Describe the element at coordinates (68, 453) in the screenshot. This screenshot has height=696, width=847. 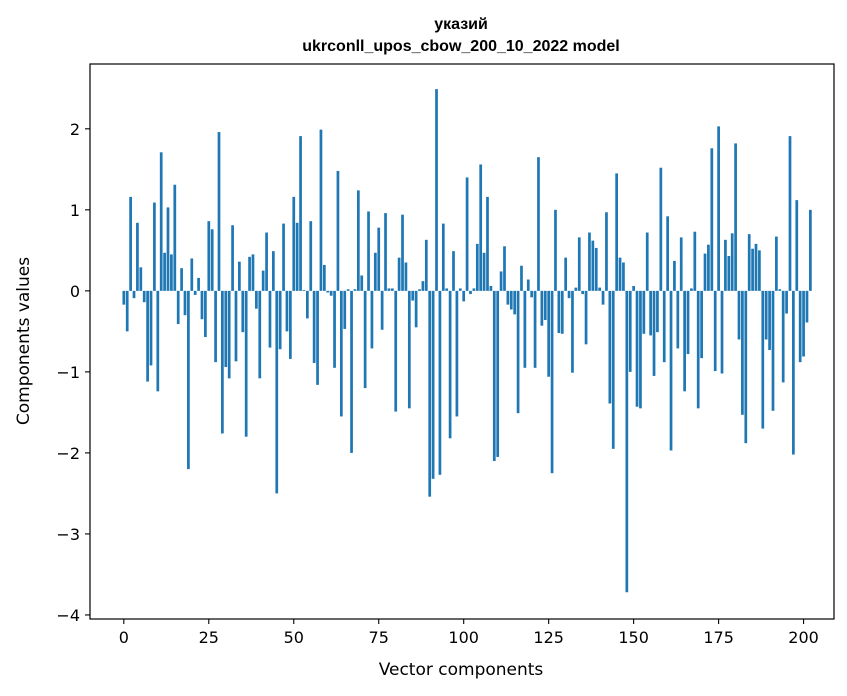
I see `y-tick-label: −2` at that location.